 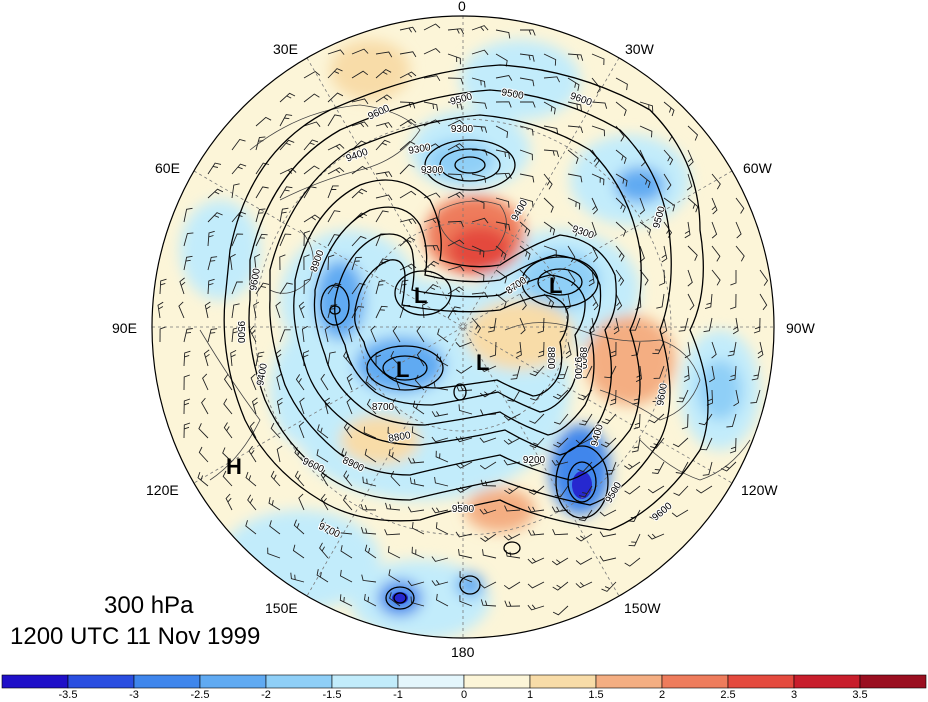 What do you see at coordinates (577, 368) in the screenshot?
I see `contour-value-label: 9700` at bounding box center [577, 368].